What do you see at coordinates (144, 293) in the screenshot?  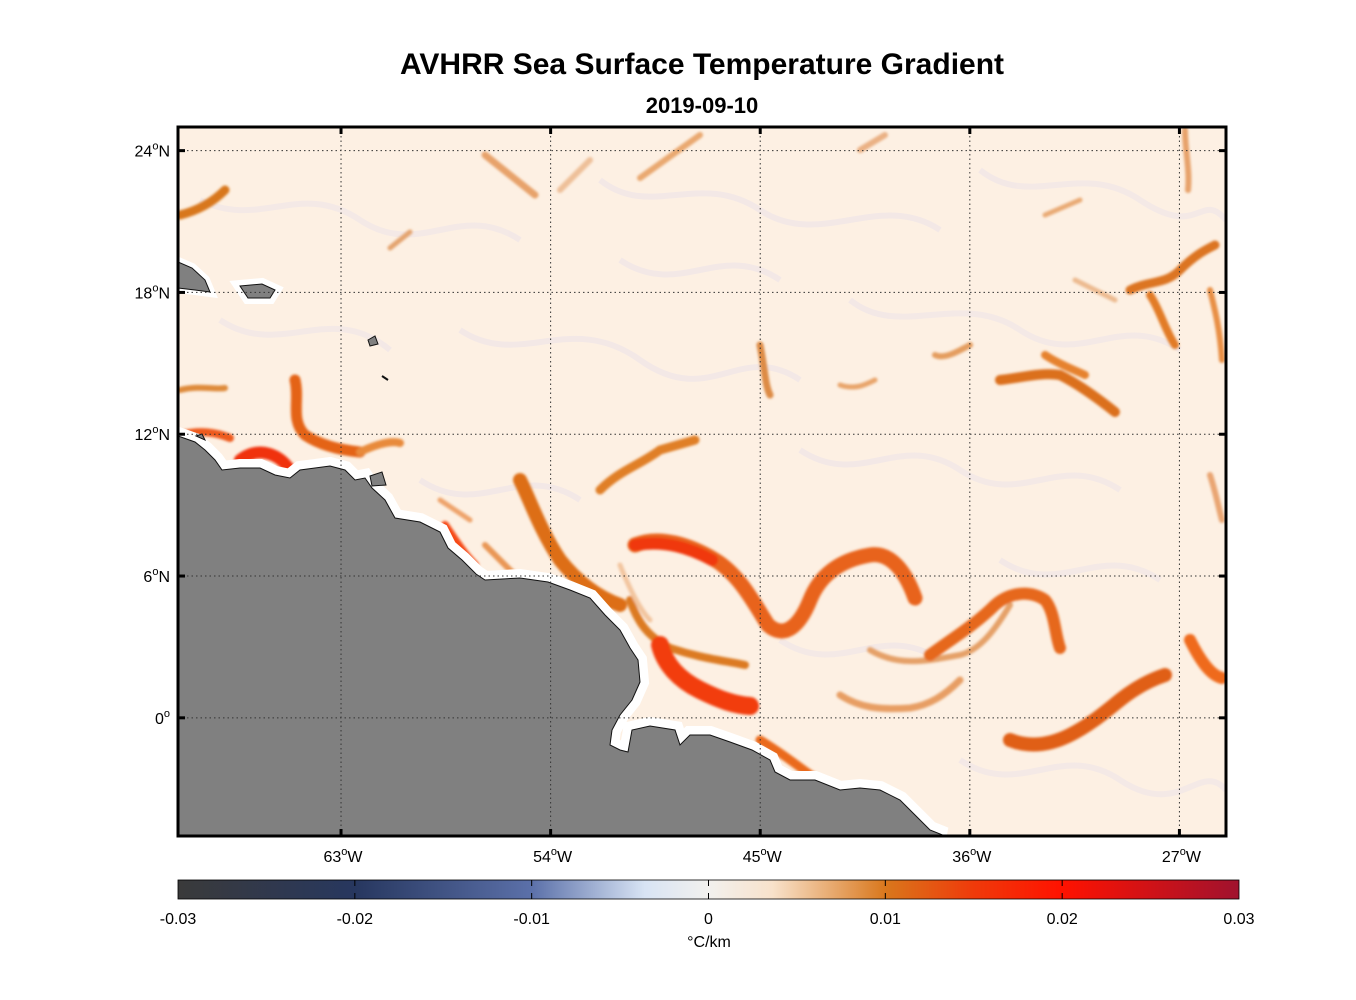 I see `lat-tick-number: 18` at bounding box center [144, 293].